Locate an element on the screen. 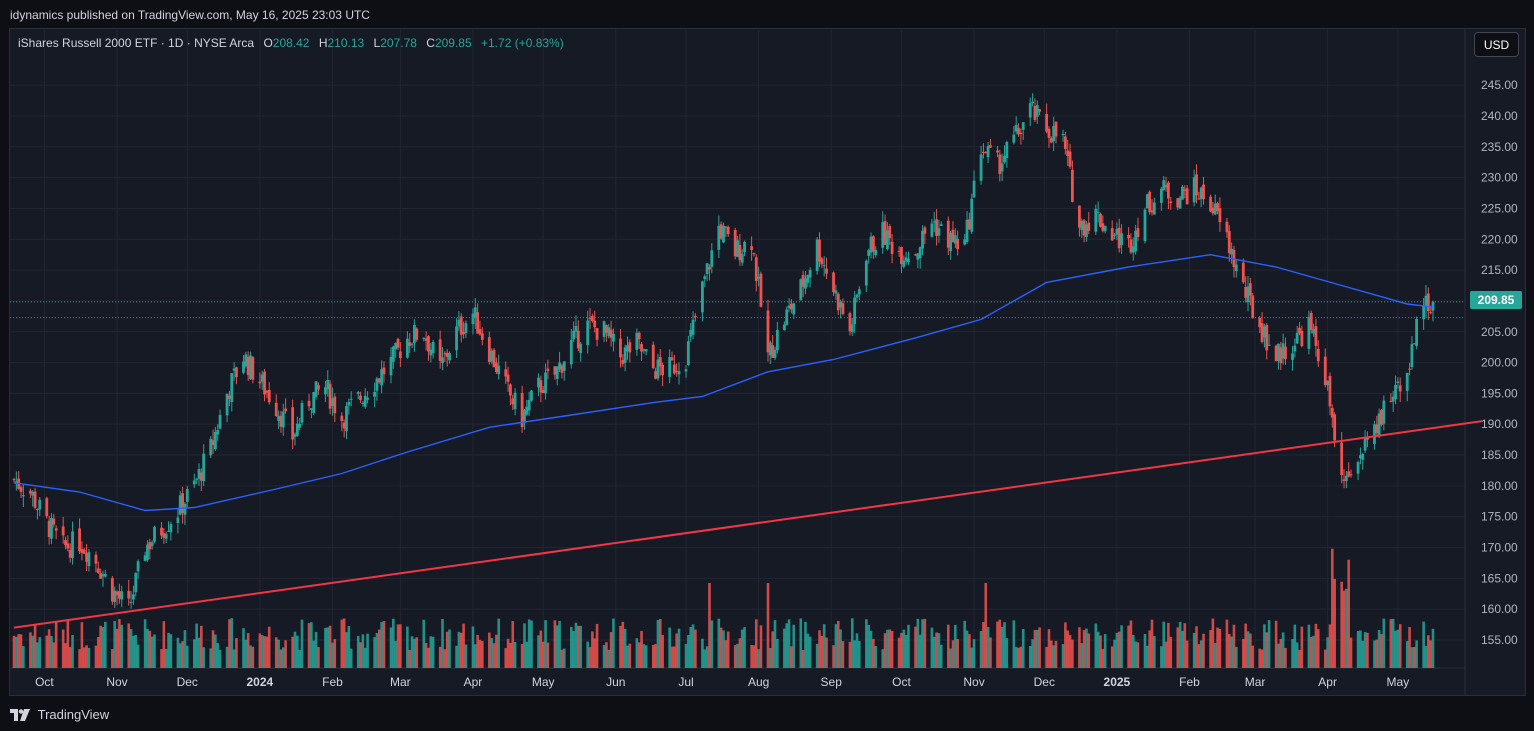 Image resolution: width=1534 pixels, height=731 pixels. y-tick-label: 230.00 is located at coordinates (1499, 178).